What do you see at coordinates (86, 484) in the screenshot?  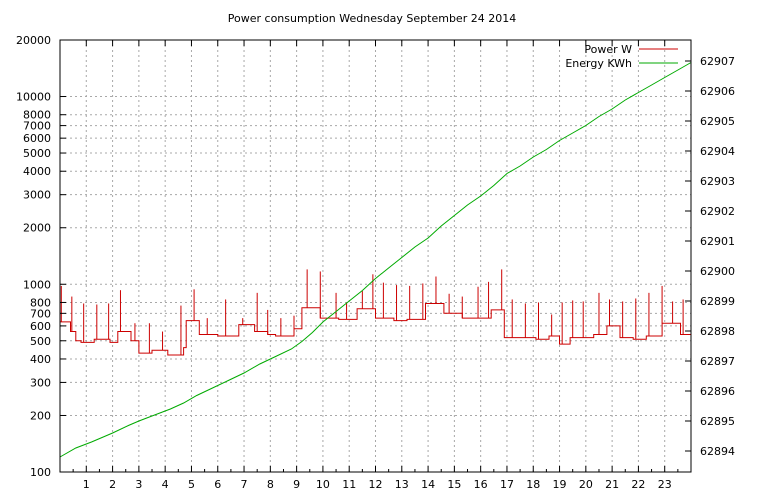 I see `x-tick-label: 1` at bounding box center [86, 484].